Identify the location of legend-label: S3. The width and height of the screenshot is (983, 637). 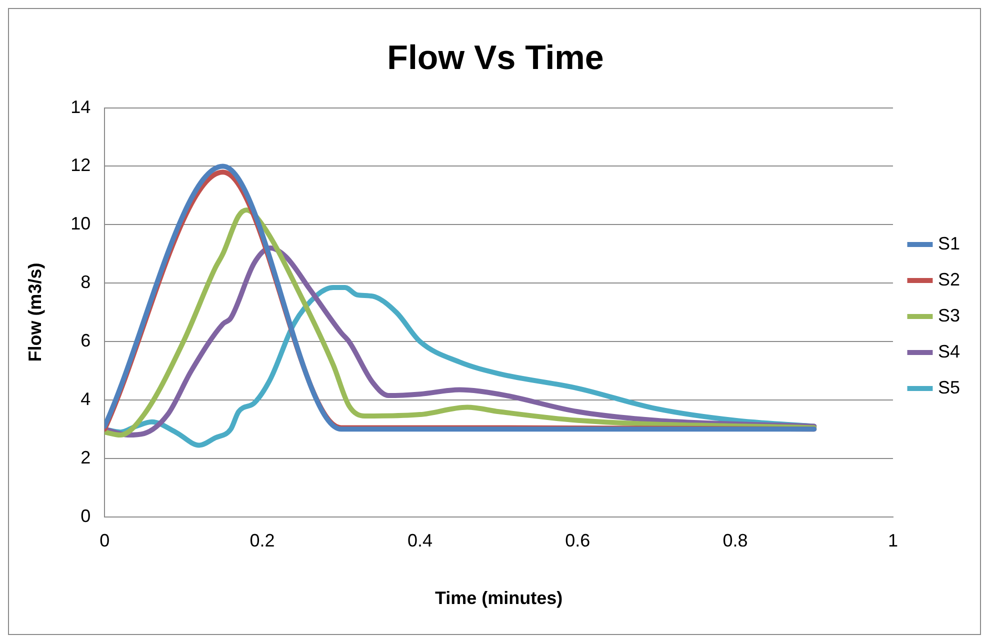
(949, 315).